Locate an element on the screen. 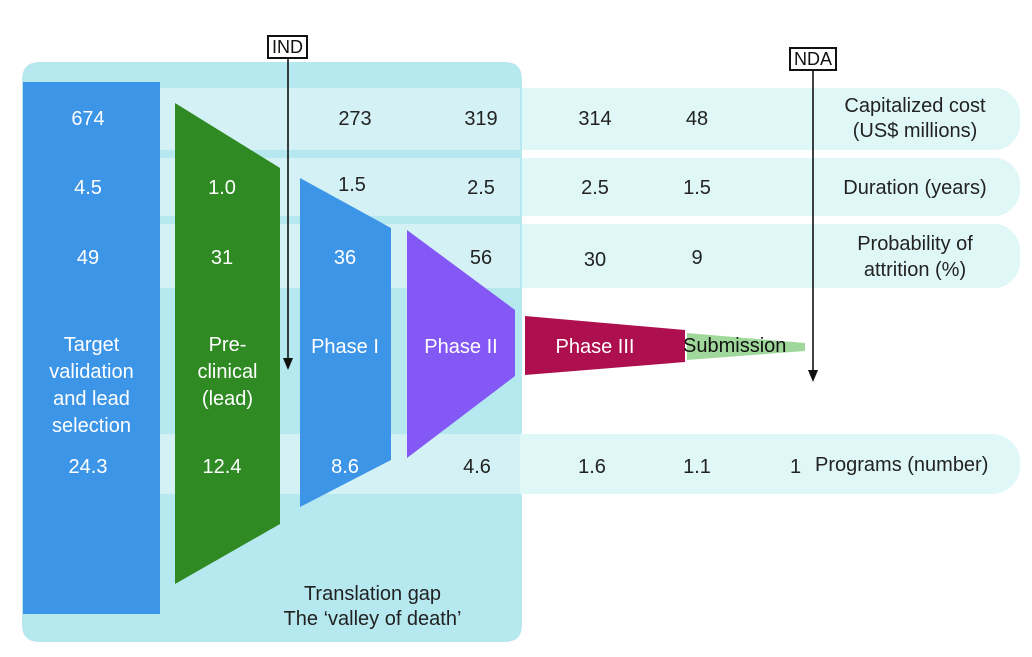 This screenshot has height=657, width=1032. cost-target-validation: 674 is located at coordinates (88, 119).